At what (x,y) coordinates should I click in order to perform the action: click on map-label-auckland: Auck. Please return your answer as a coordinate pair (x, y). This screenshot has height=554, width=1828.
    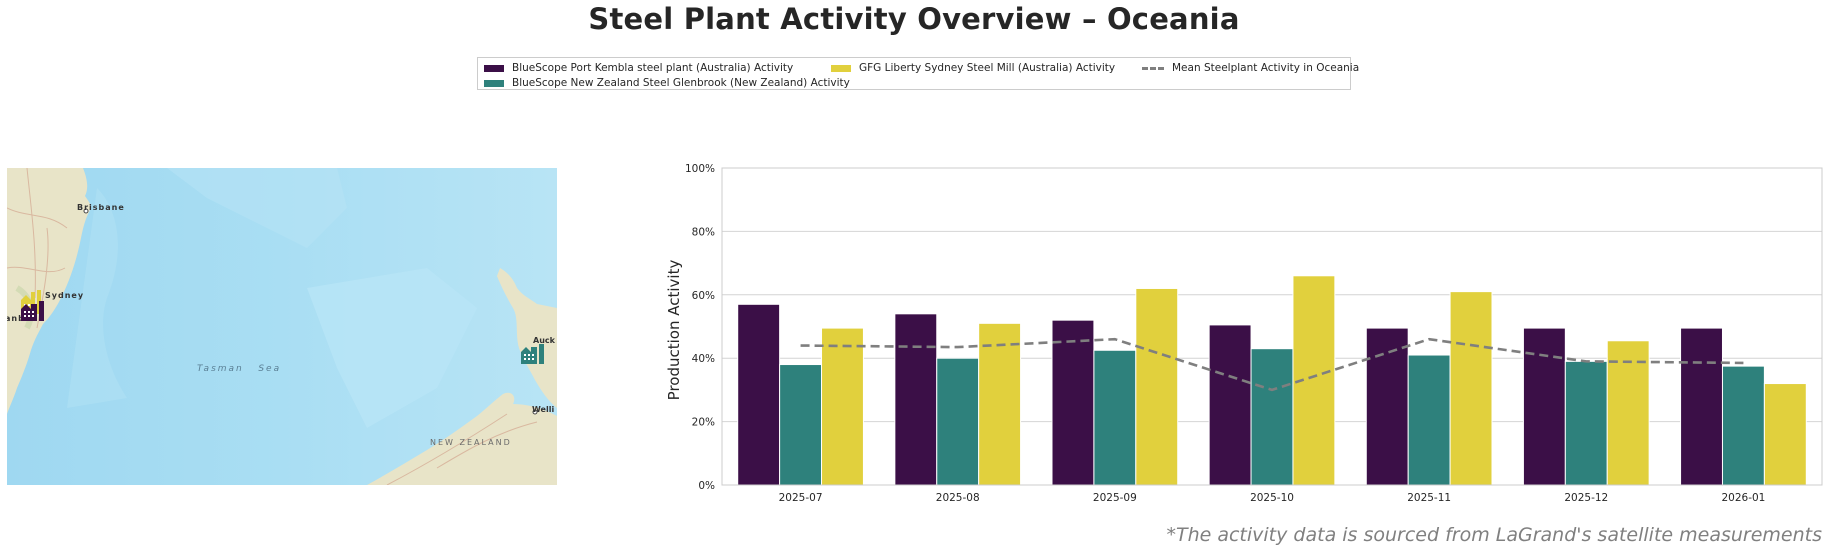
    Looking at the image, I should click on (544, 340).